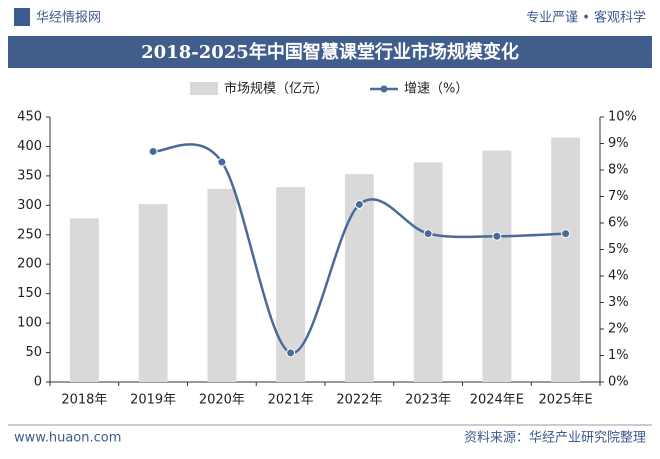 This screenshot has height=459, width=660. I want to click on y2-tick-label: 2%, so click(618, 329).